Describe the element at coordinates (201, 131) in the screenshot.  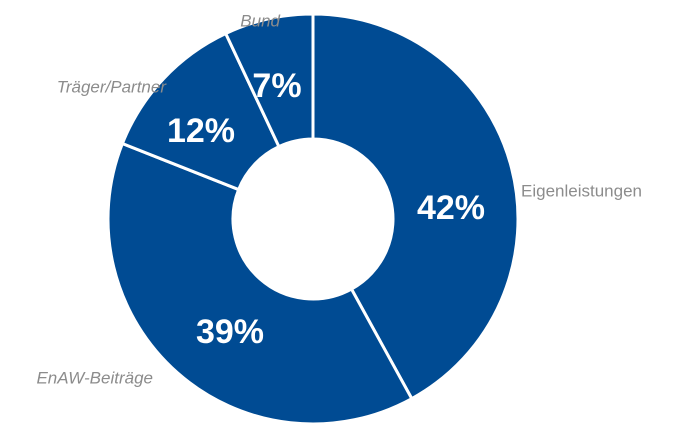
I see `slice-value-label: 12%` at that location.